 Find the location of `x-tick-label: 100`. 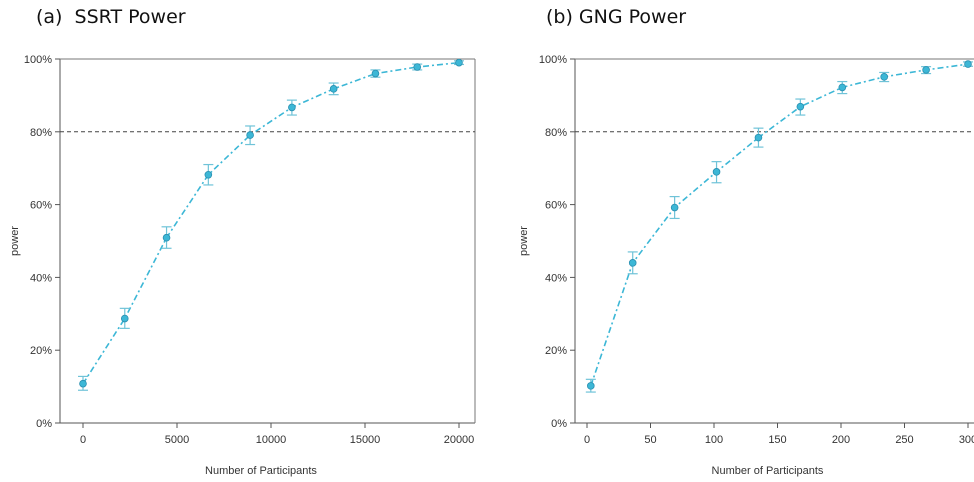

x-tick-label: 100 is located at coordinates (714, 440).